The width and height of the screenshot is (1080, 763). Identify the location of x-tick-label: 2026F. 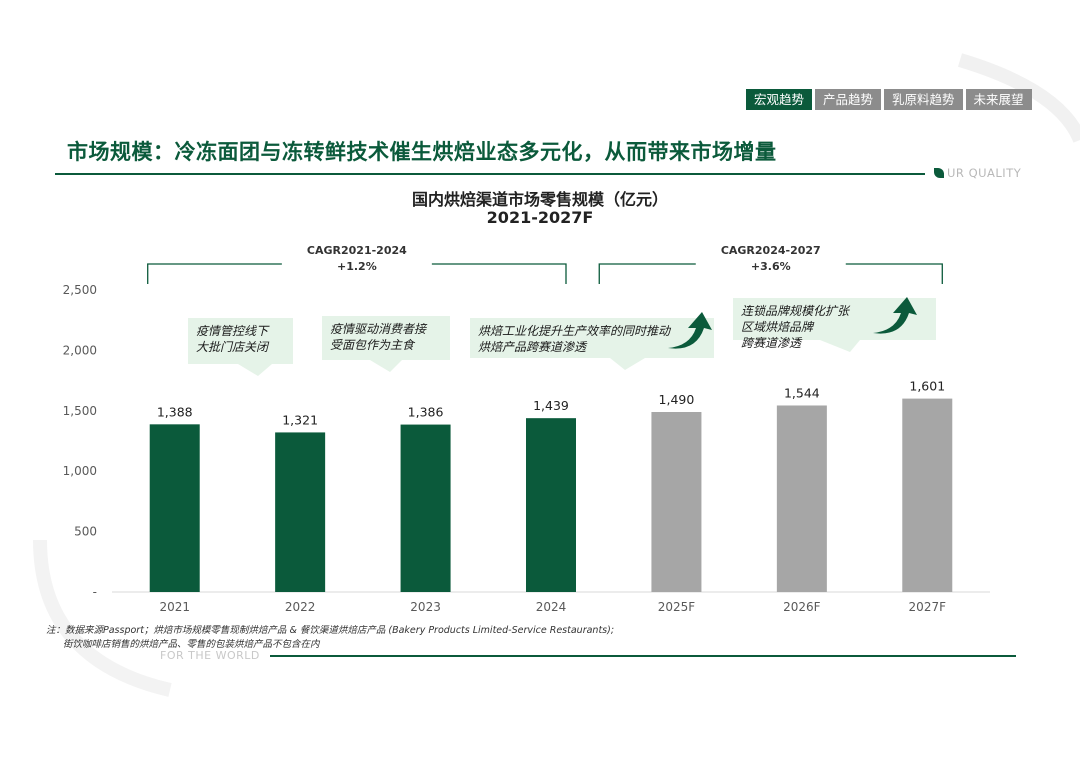
(802, 607).